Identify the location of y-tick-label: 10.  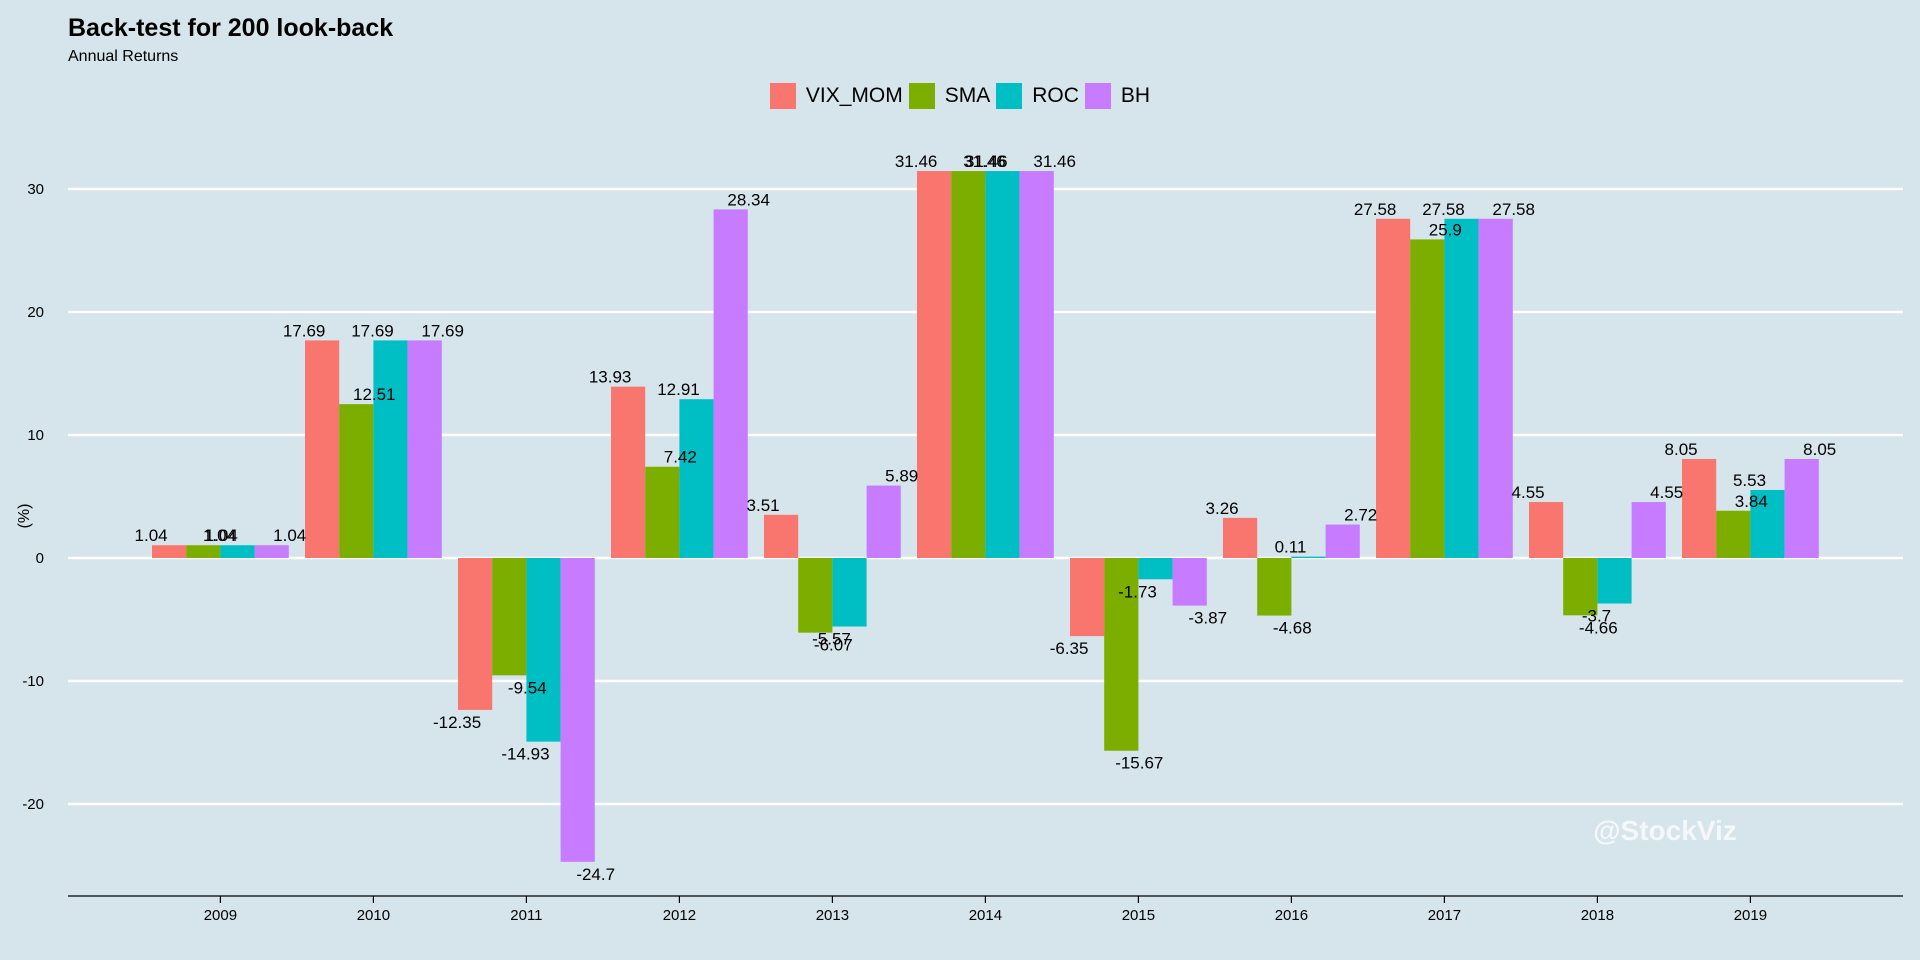
(35, 435).